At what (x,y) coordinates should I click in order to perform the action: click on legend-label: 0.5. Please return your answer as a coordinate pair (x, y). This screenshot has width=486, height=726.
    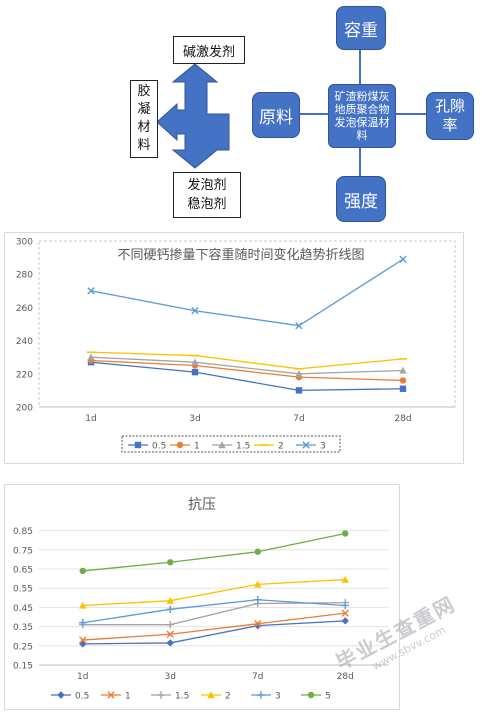
    Looking at the image, I should click on (159, 447).